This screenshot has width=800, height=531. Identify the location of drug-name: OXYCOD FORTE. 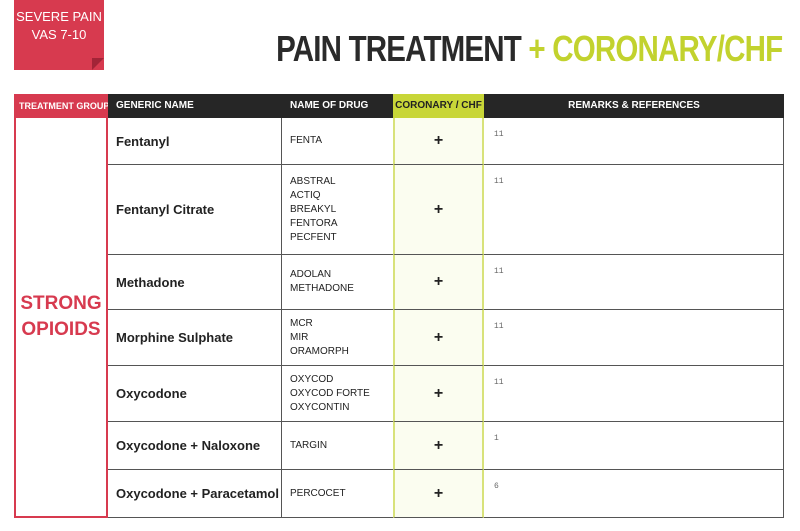
(330, 393).